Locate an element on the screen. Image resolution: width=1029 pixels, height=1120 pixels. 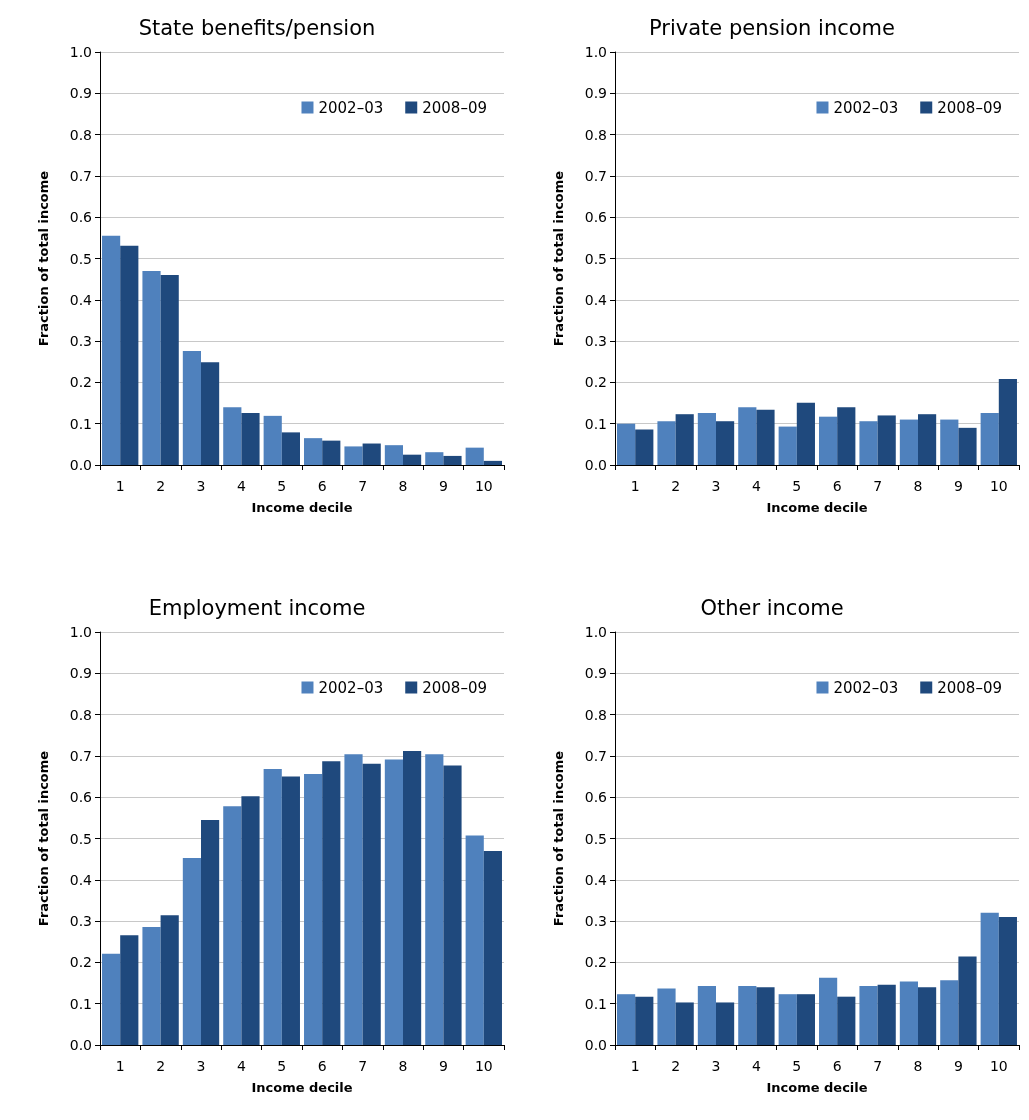
y-tick-label: 0.4 is located at coordinates (596, 879).